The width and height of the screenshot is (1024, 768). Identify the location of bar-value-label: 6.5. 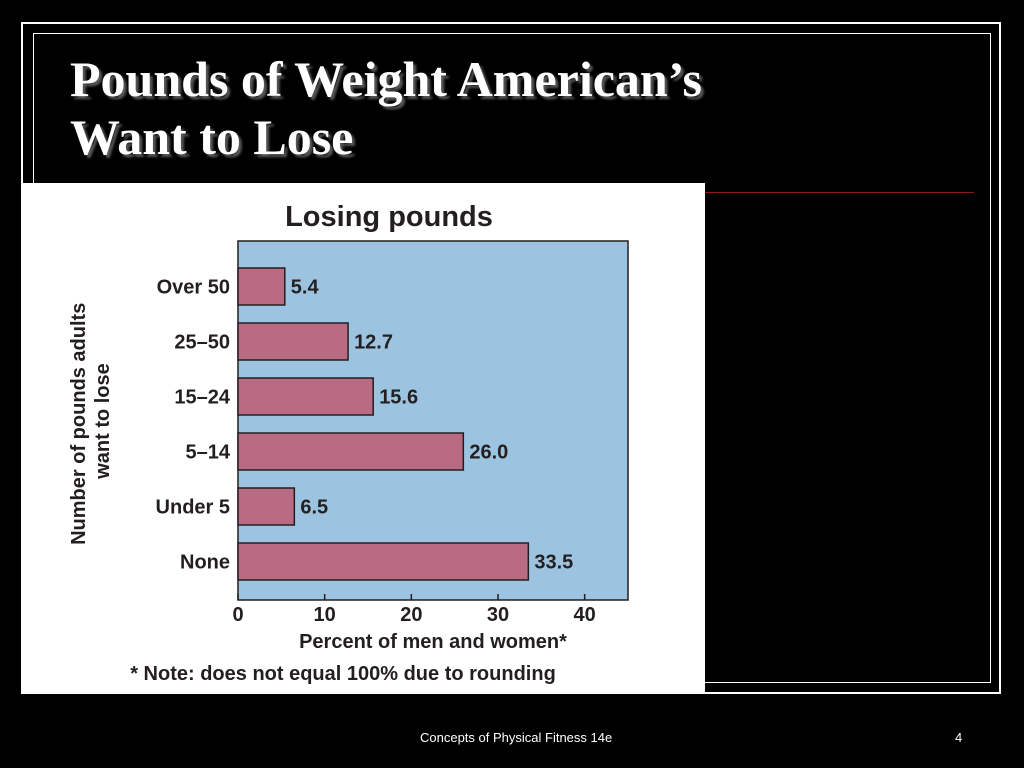
(314, 508).